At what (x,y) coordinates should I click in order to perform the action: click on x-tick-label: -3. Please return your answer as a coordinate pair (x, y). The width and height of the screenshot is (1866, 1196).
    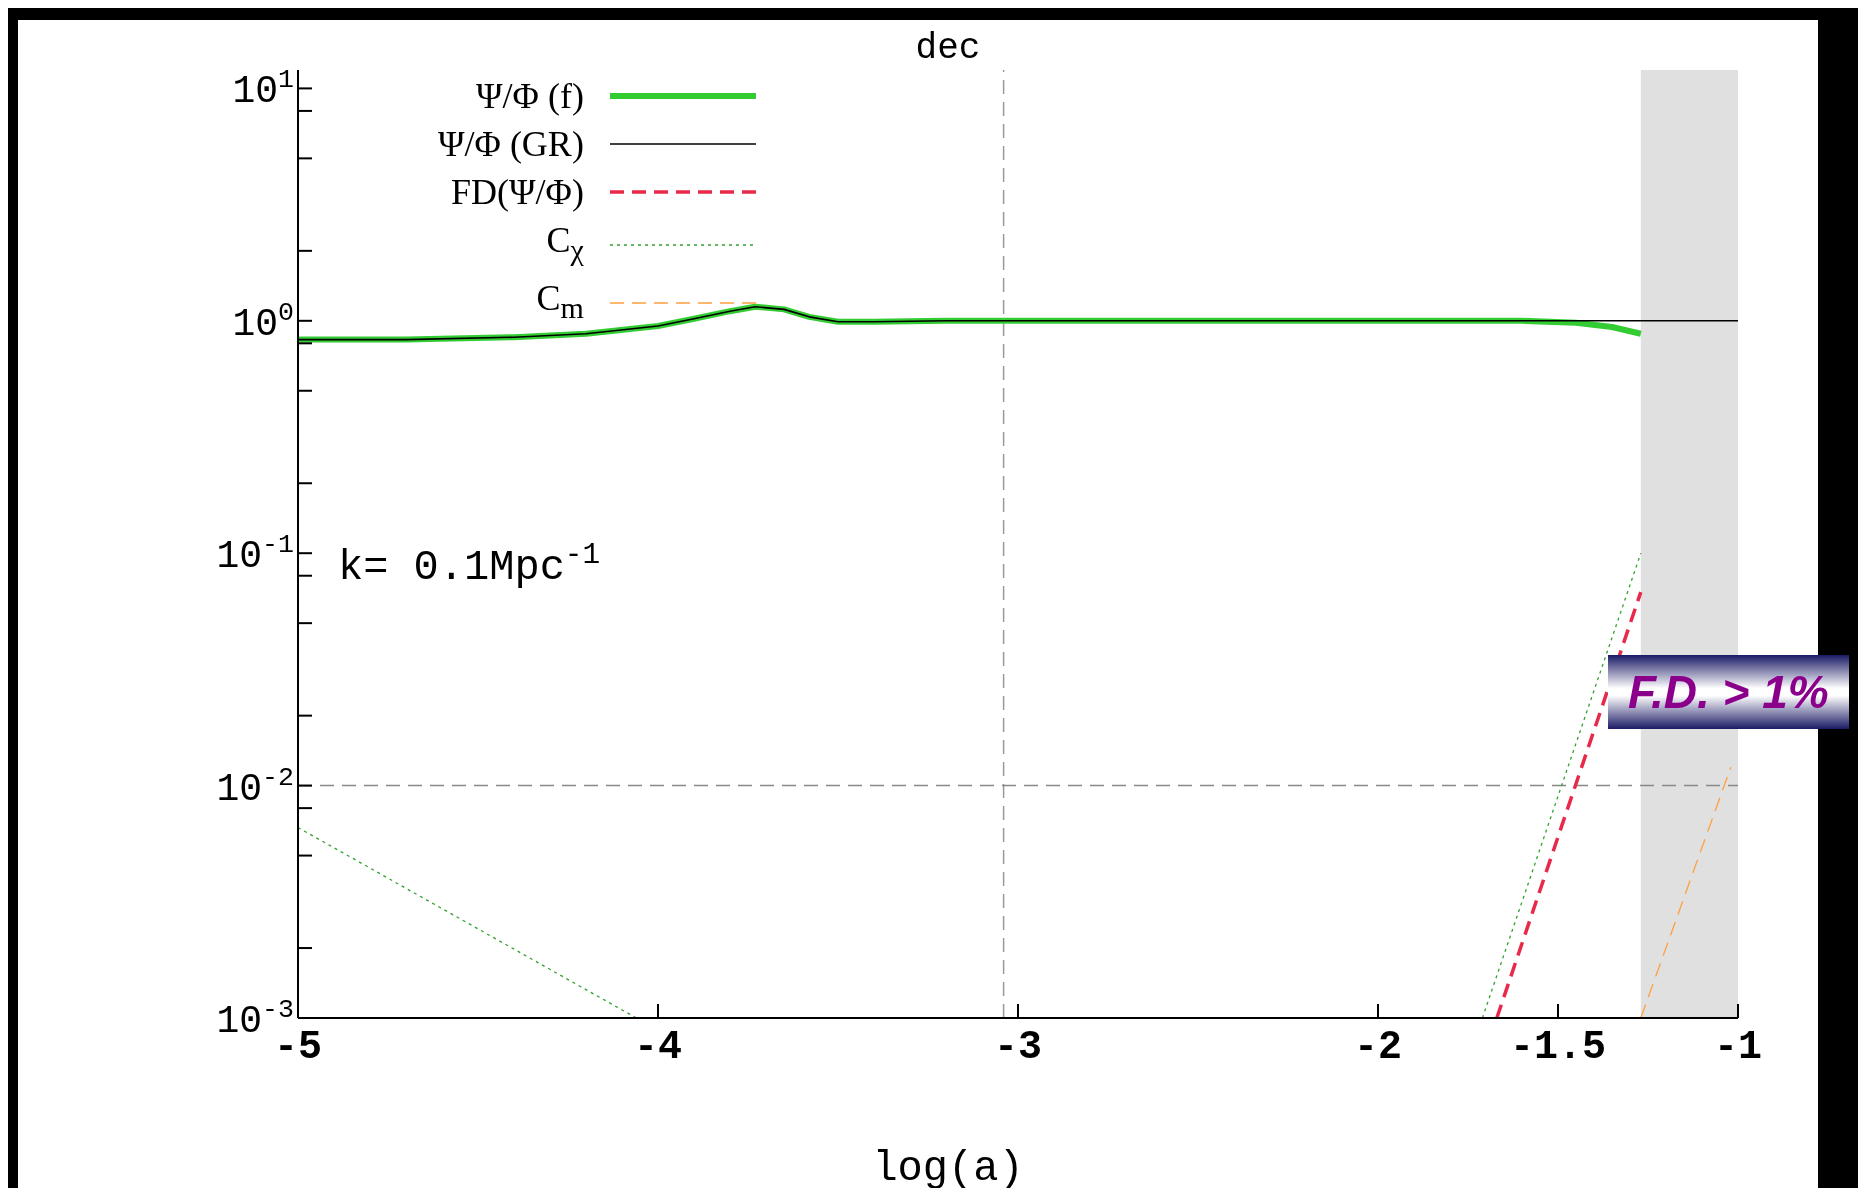
    Looking at the image, I should click on (1018, 1047).